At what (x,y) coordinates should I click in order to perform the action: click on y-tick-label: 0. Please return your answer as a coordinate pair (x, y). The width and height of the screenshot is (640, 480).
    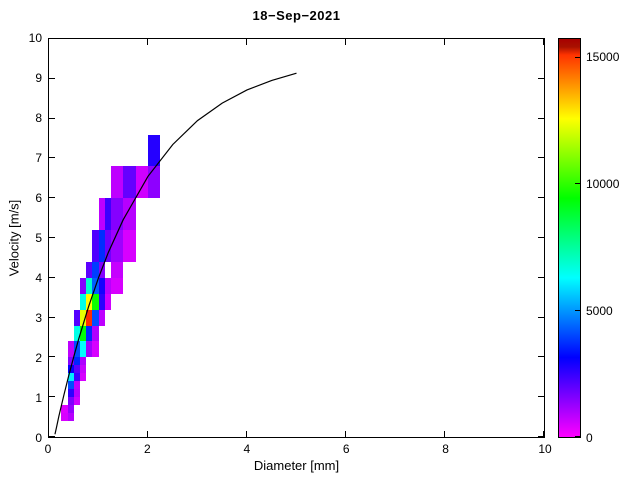
    Looking at the image, I should click on (38, 438).